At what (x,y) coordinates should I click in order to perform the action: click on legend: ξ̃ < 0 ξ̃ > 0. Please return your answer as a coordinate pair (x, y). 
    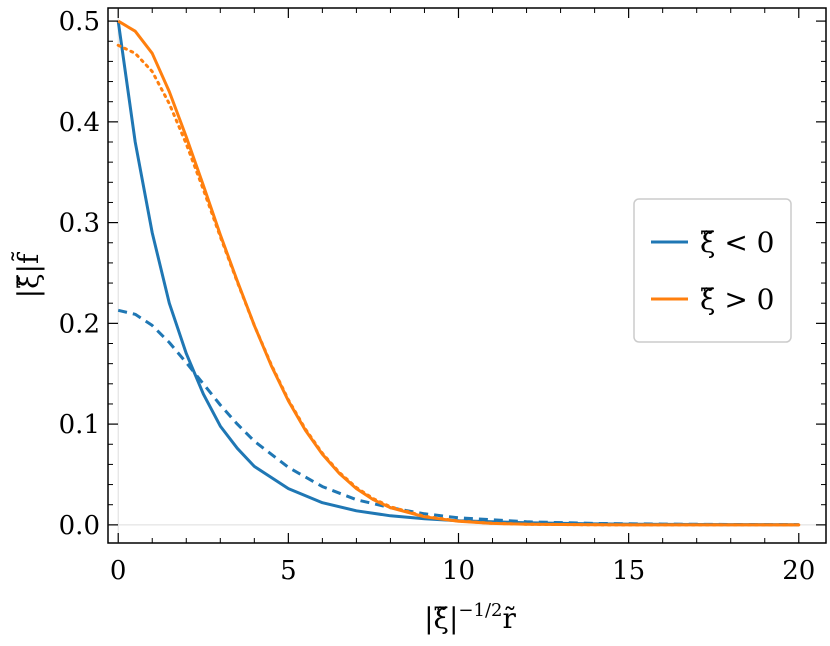
    Looking at the image, I should click on (712, 270).